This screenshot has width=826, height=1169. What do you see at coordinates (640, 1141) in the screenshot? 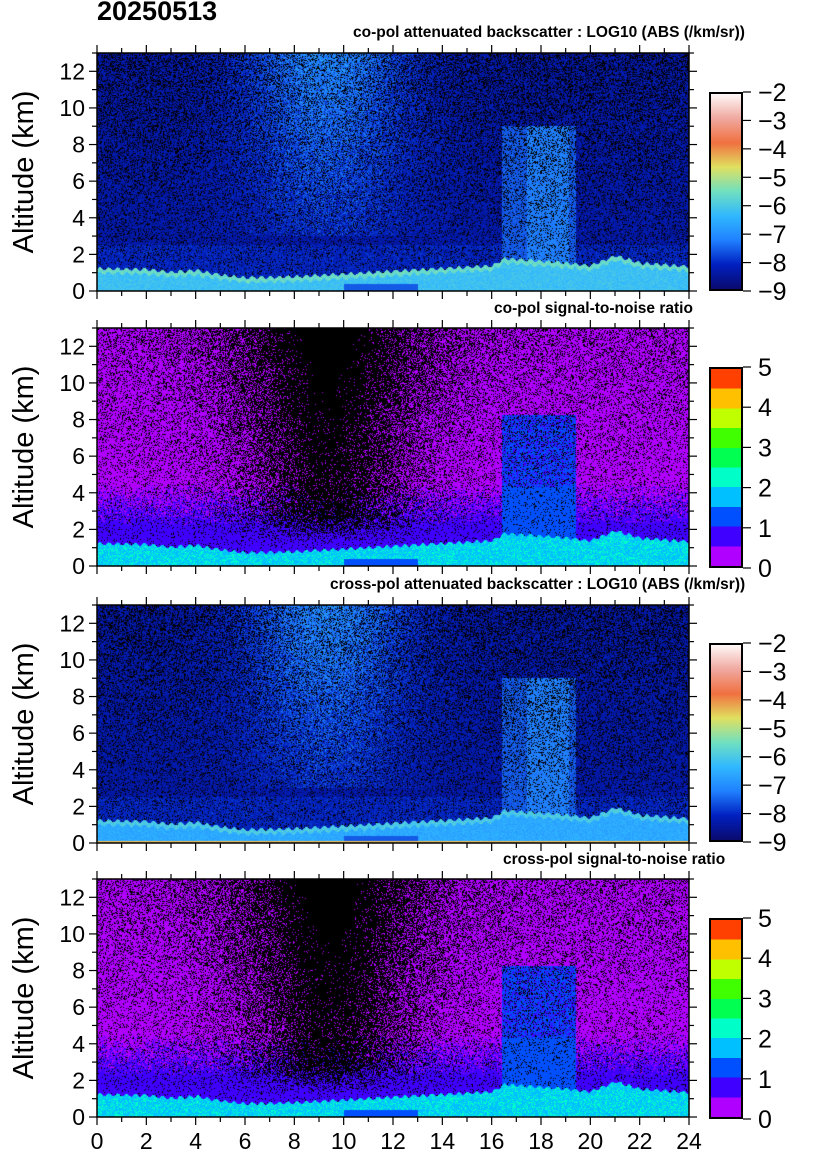
I see `x-tick-label: 22` at bounding box center [640, 1141].